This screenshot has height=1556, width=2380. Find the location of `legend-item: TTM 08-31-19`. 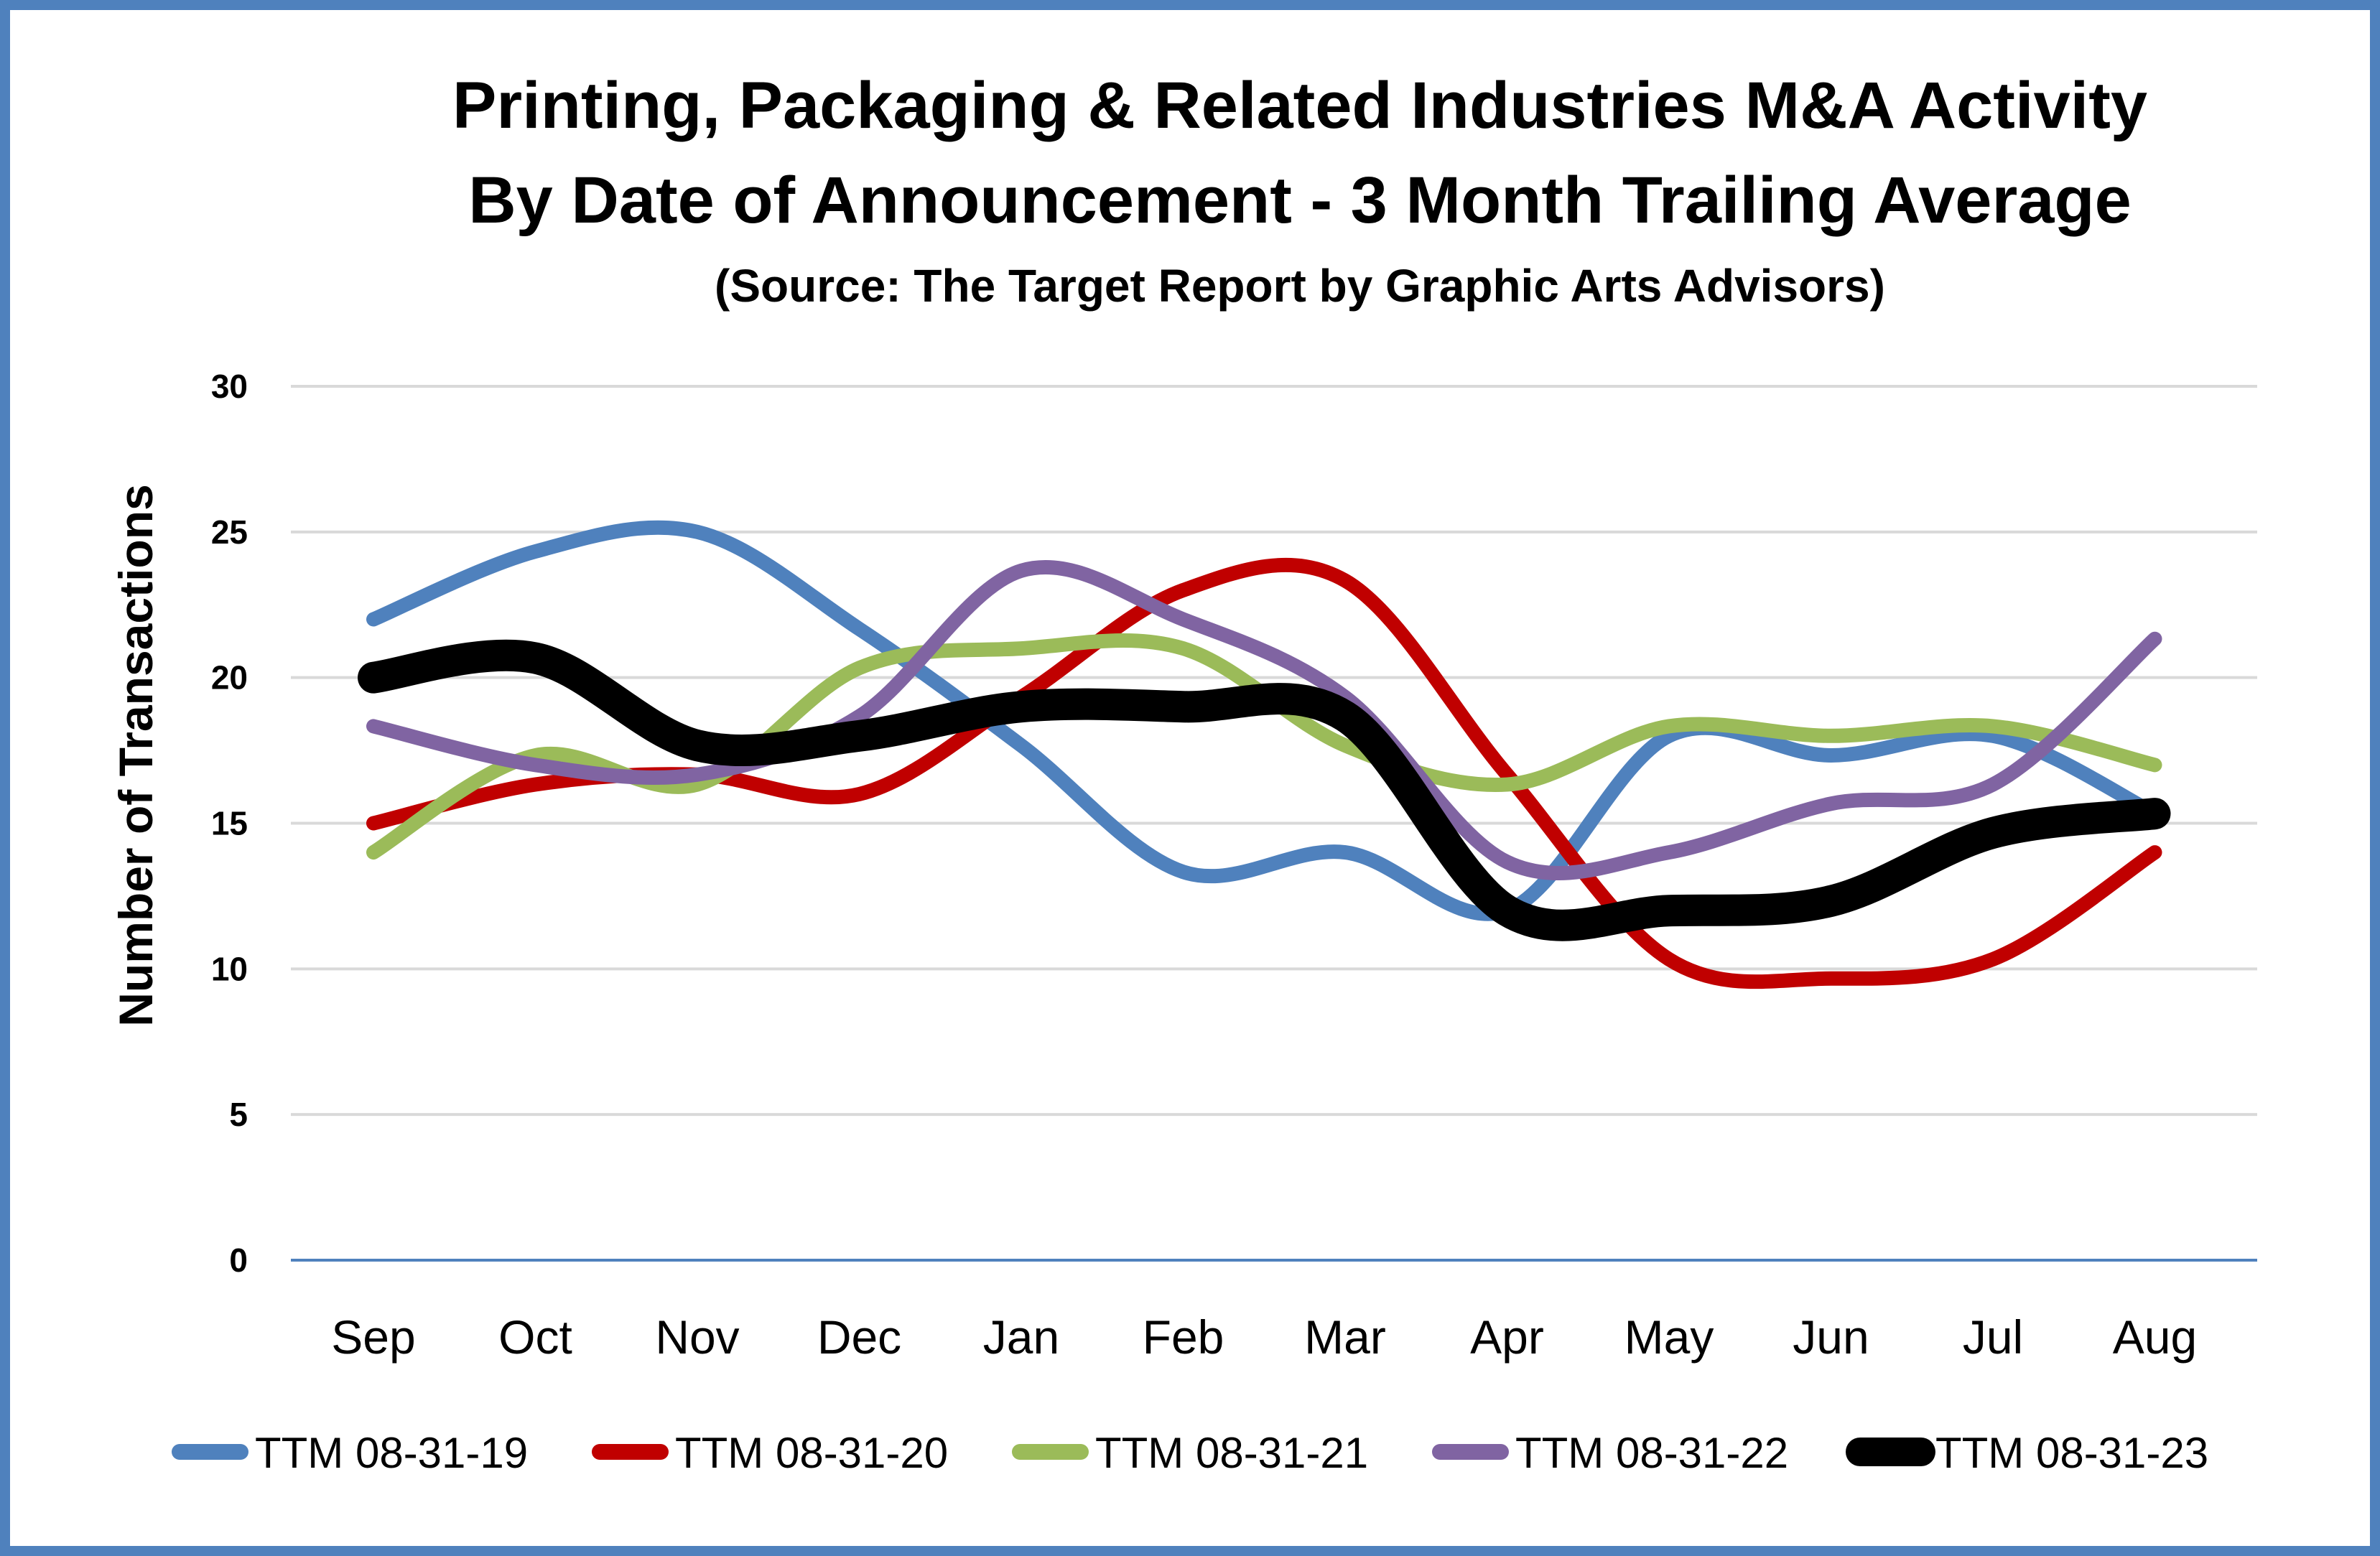

legend-item: TTM 08-31-19 is located at coordinates (350, 1453).